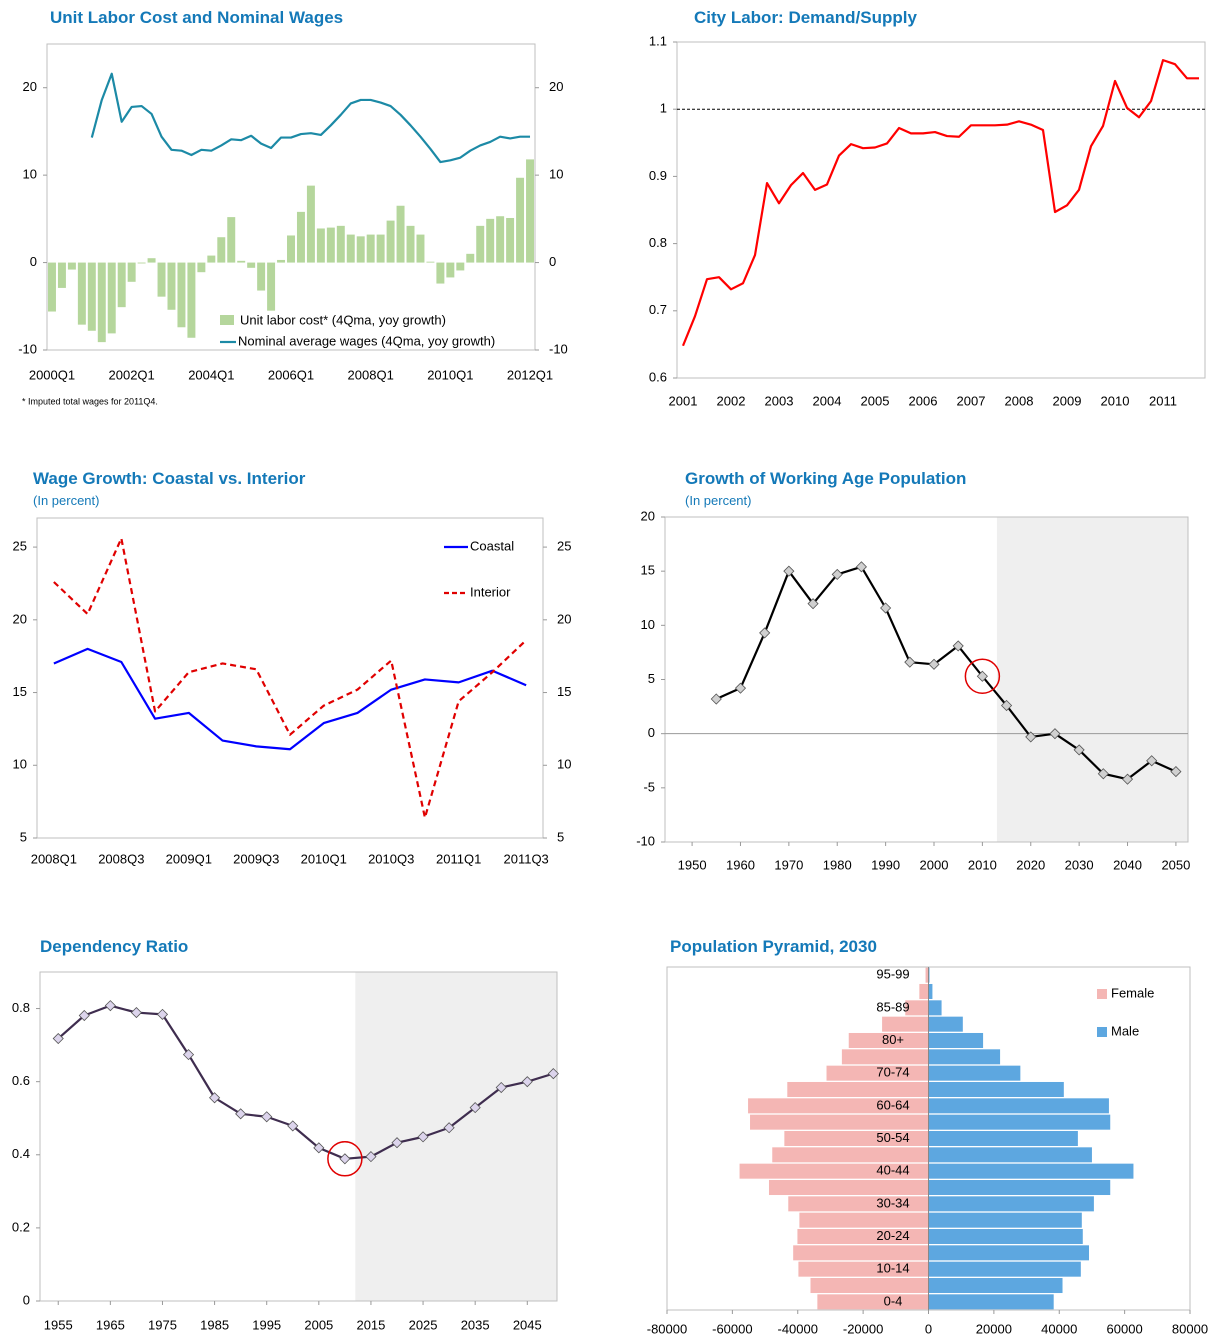  What do you see at coordinates (658, 309) in the screenshot?
I see `y-tick-label: 0.7` at bounding box center [658, 309].